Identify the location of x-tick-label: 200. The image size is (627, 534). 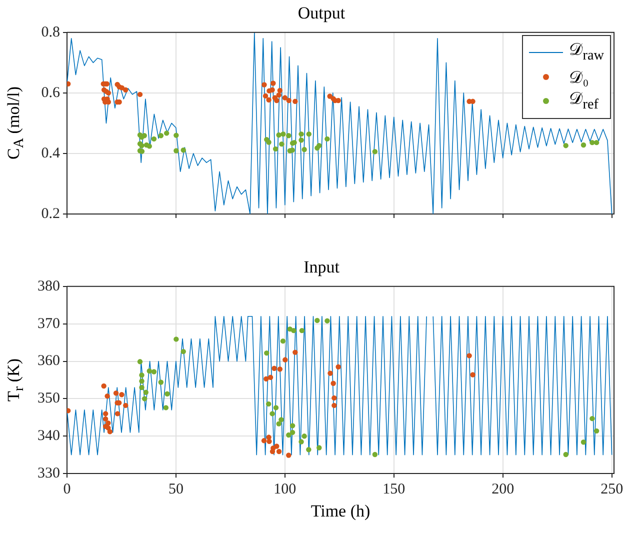
(503, 490).